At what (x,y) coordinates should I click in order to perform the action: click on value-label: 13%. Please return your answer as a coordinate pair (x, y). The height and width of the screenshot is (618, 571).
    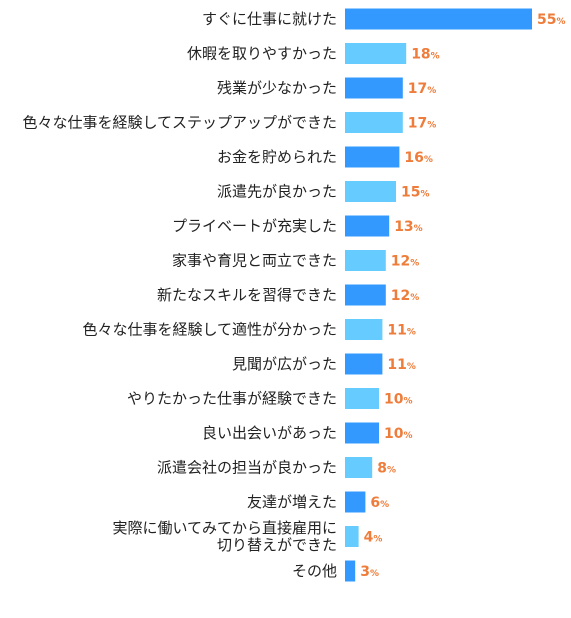
    Looking at the image, I should click on (408, 227).